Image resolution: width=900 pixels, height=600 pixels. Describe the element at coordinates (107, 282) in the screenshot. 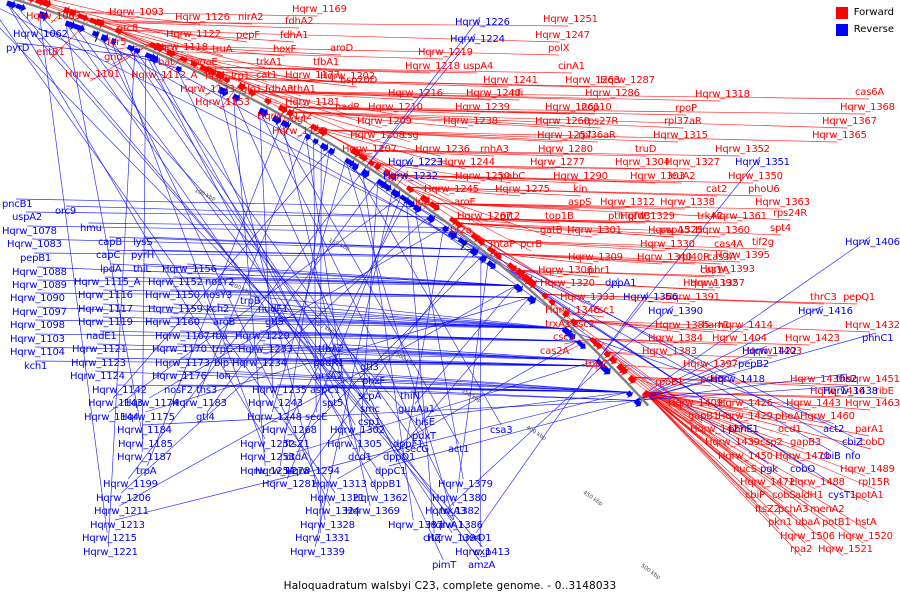

I see `gene-label: Hqrw_1115_A` at that location.